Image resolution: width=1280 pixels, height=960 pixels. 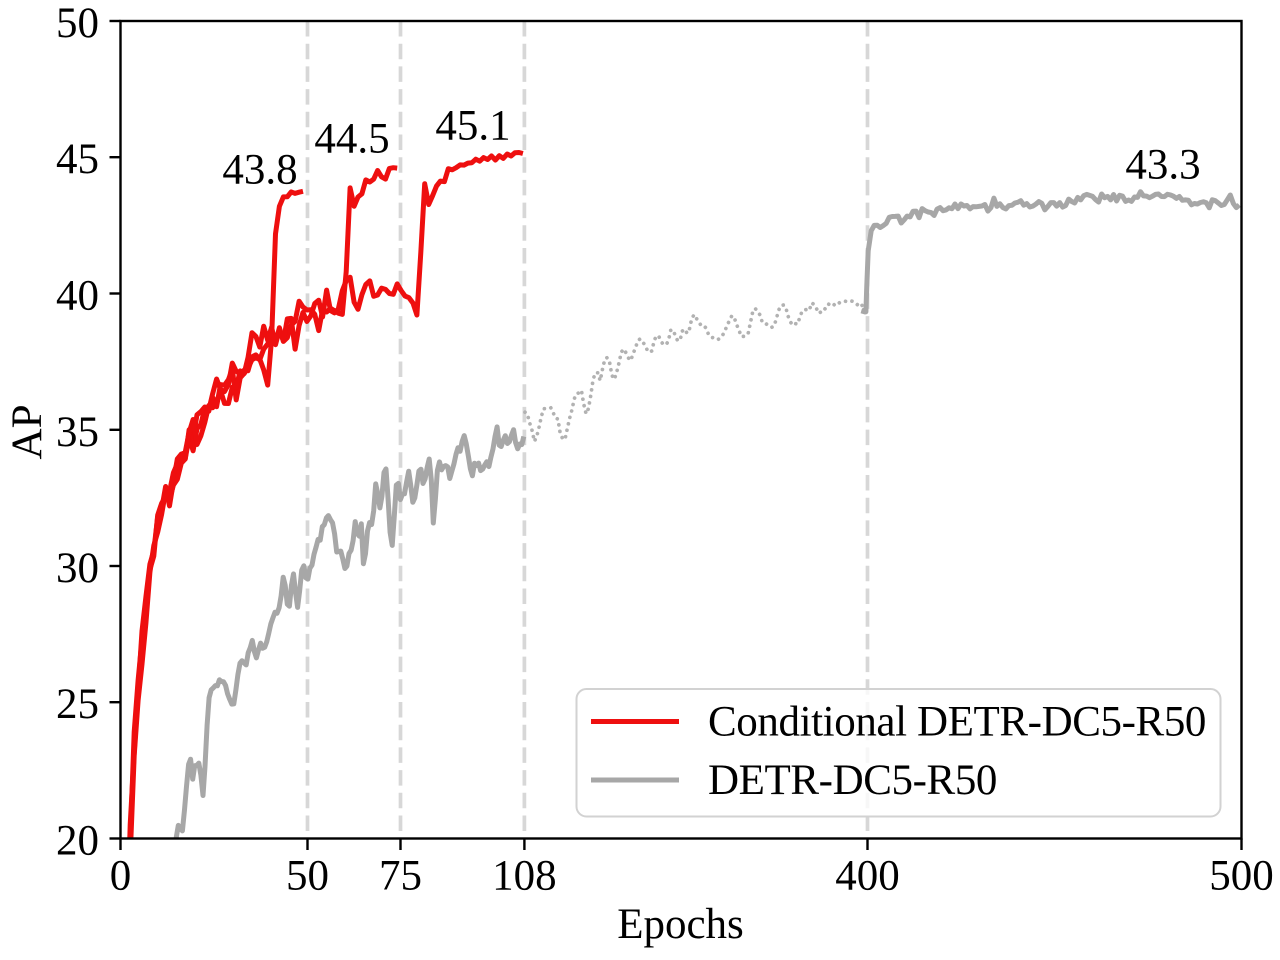 What do you see at coordinates (524, 876) in the screenshot?
I see `svg-text: 108` at bounding box center [524, 876].